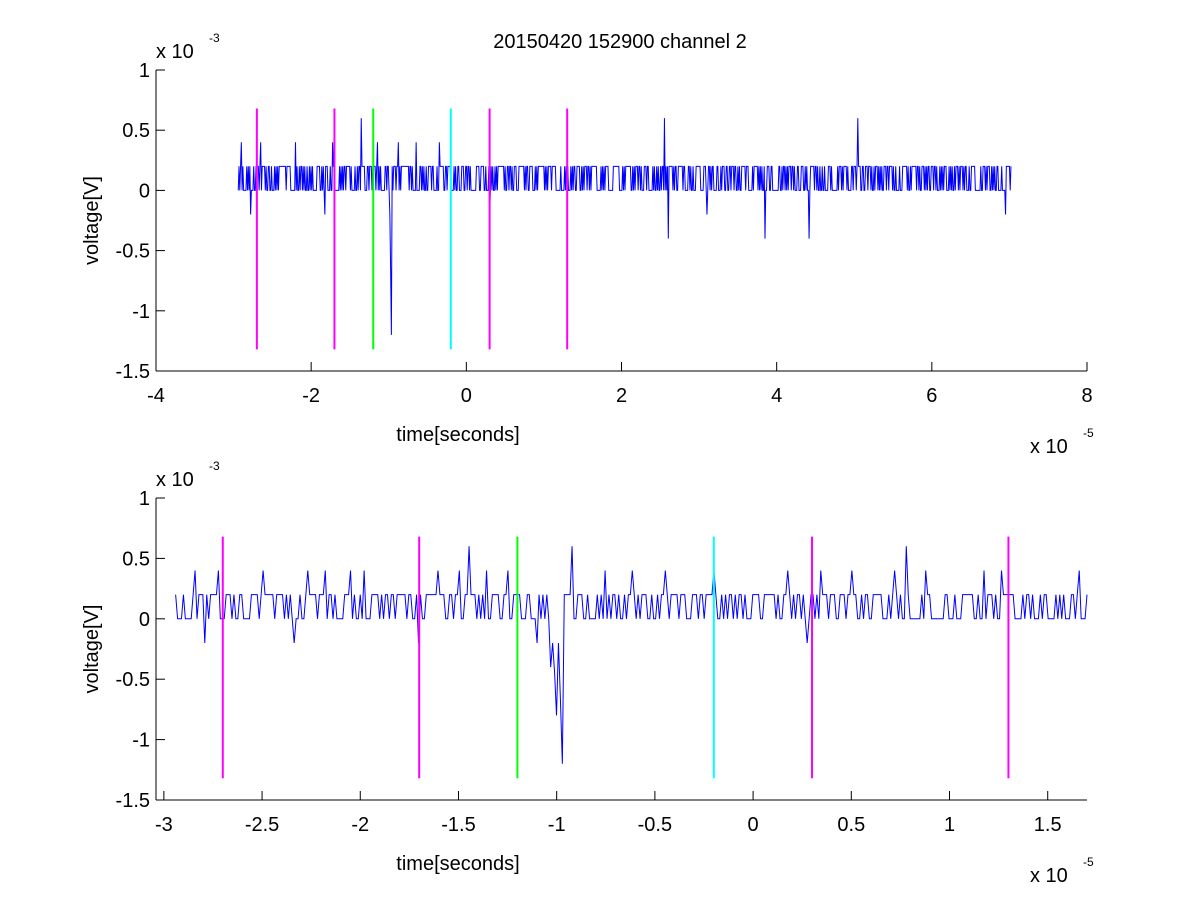 The image size is (1200, 901). I want to click on x-tick-label: 1, so click(949, 825).